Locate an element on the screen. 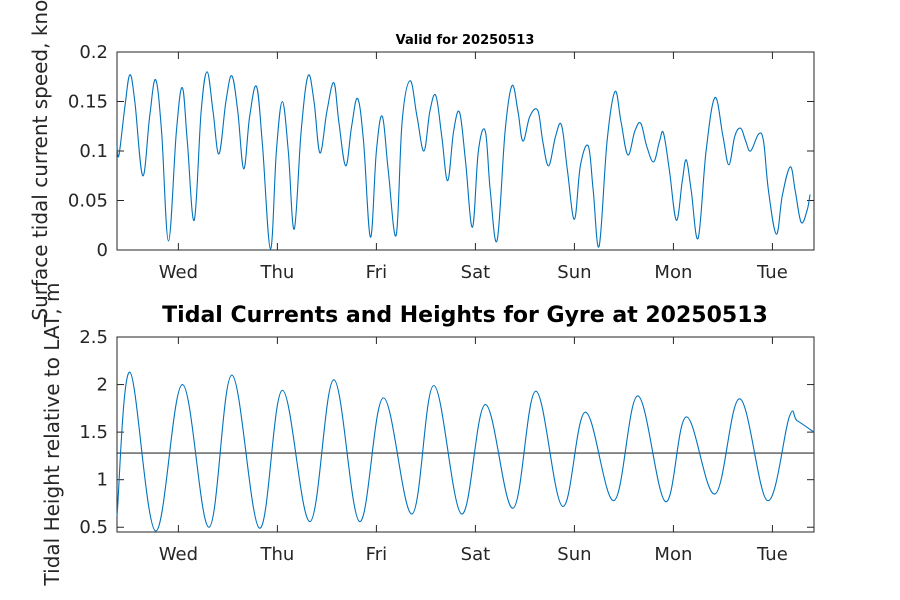 Image resolution: width=900 pixels, height=600 pixels. tidal-height-y-tick-label: 1.5 is located at coordinates (93, 432).